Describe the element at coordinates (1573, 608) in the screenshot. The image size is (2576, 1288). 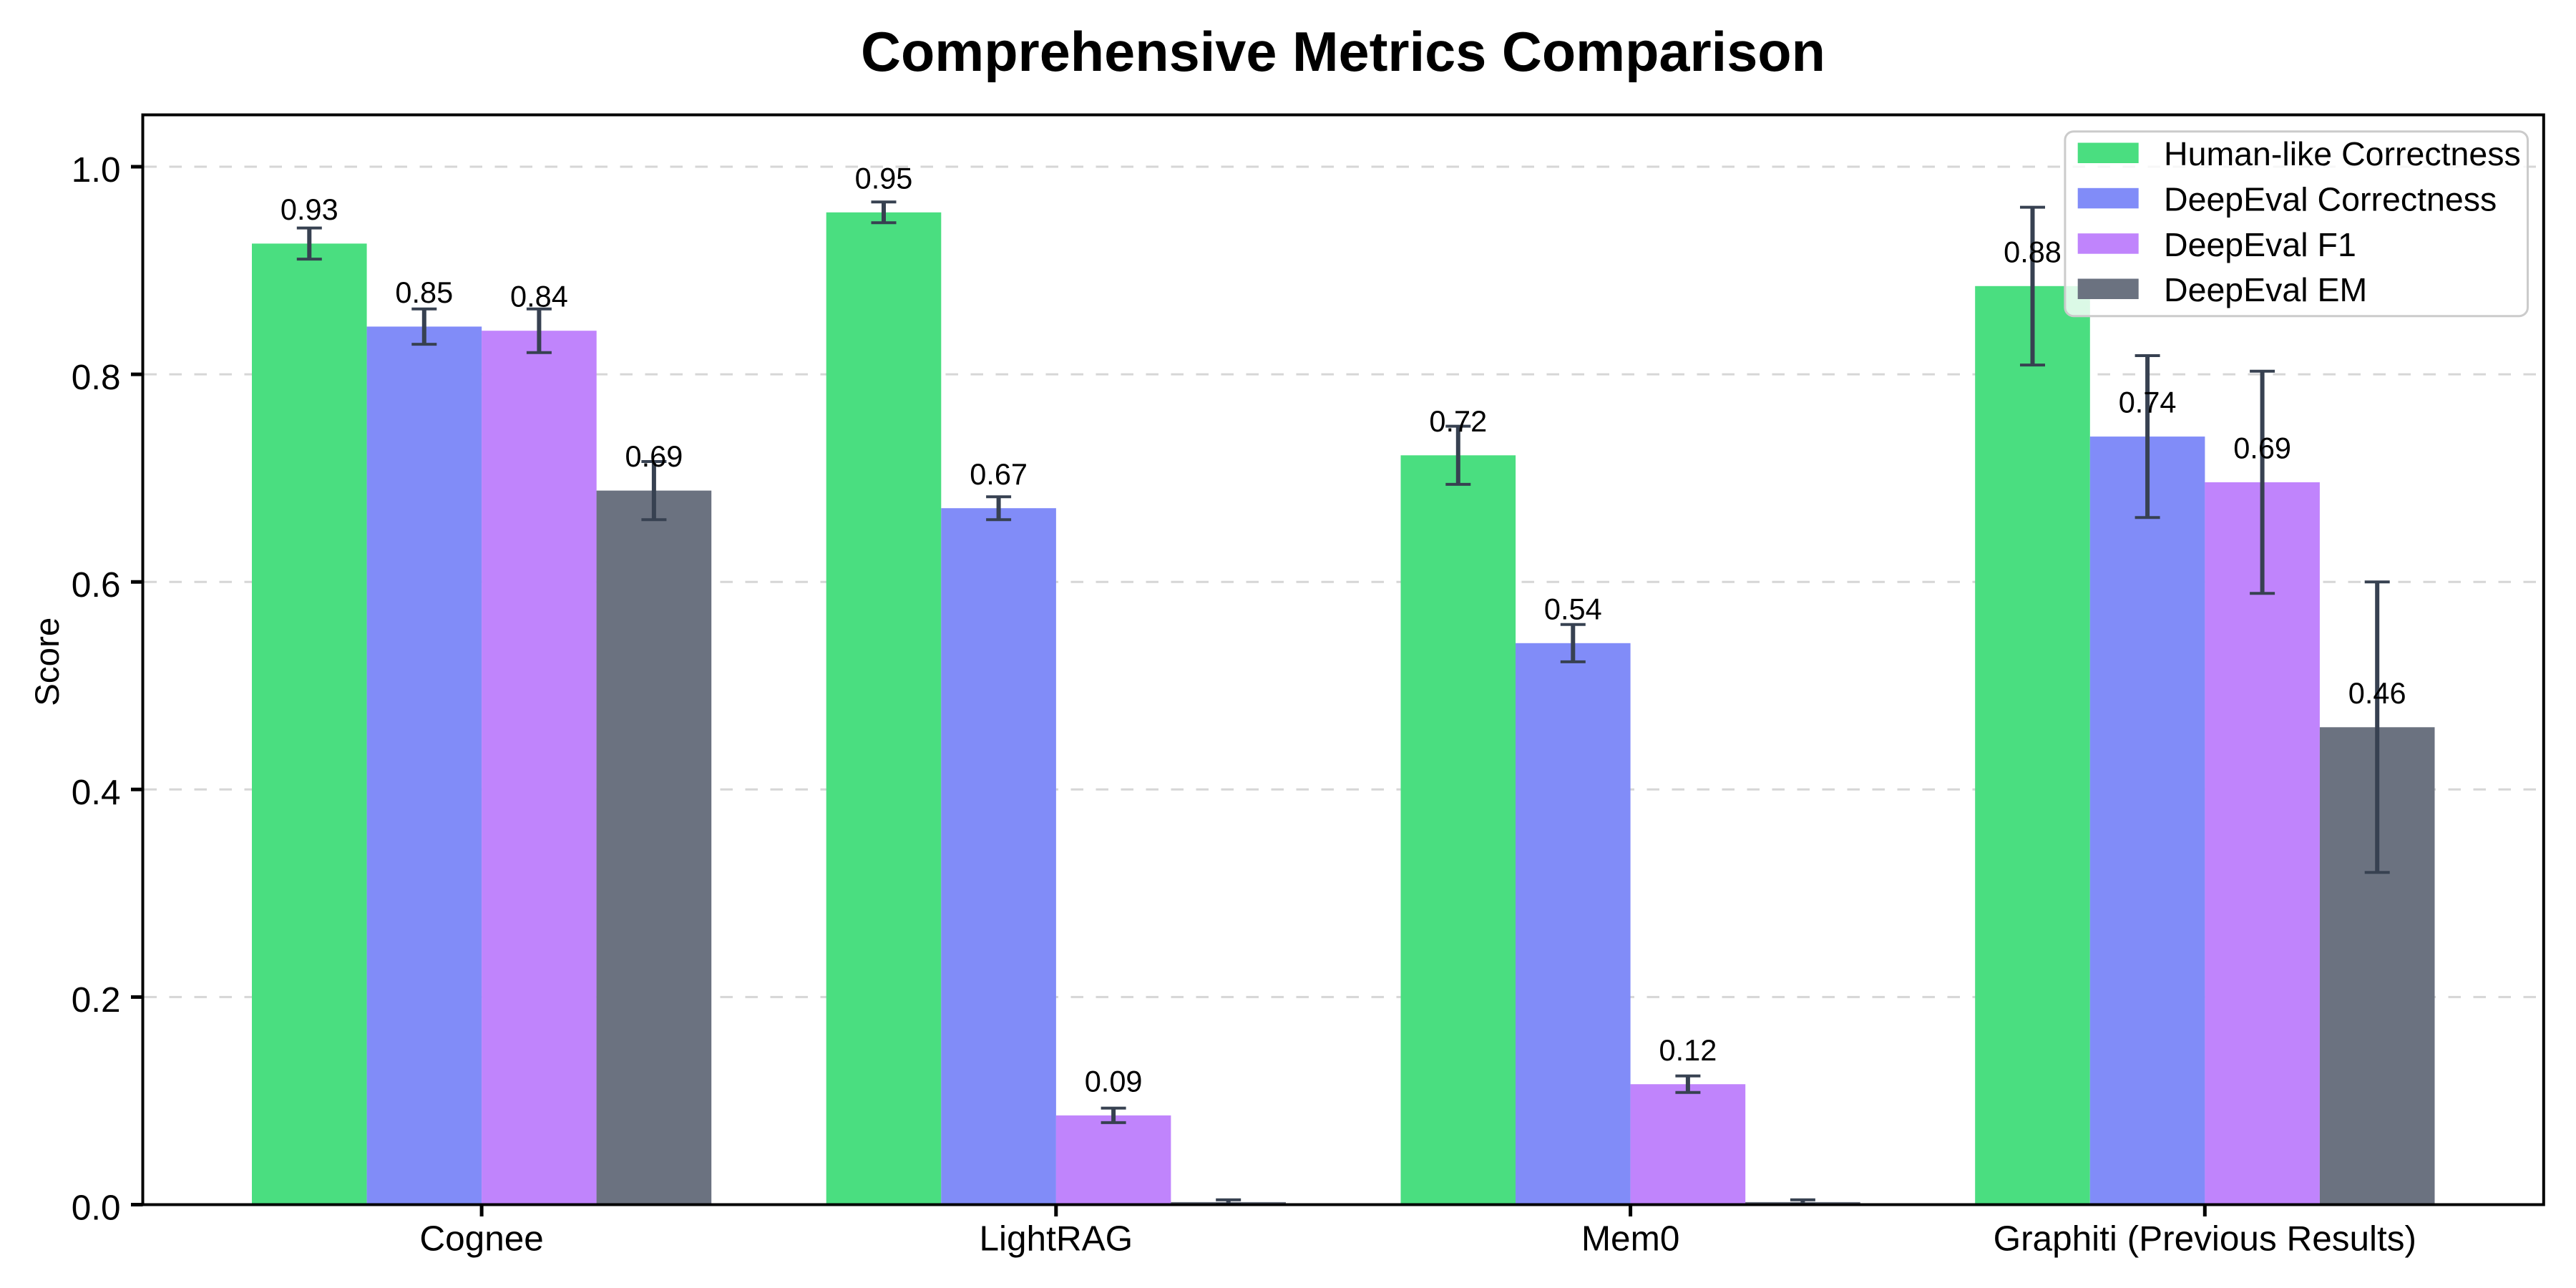
I see `svg-text: 0.54` at that location.